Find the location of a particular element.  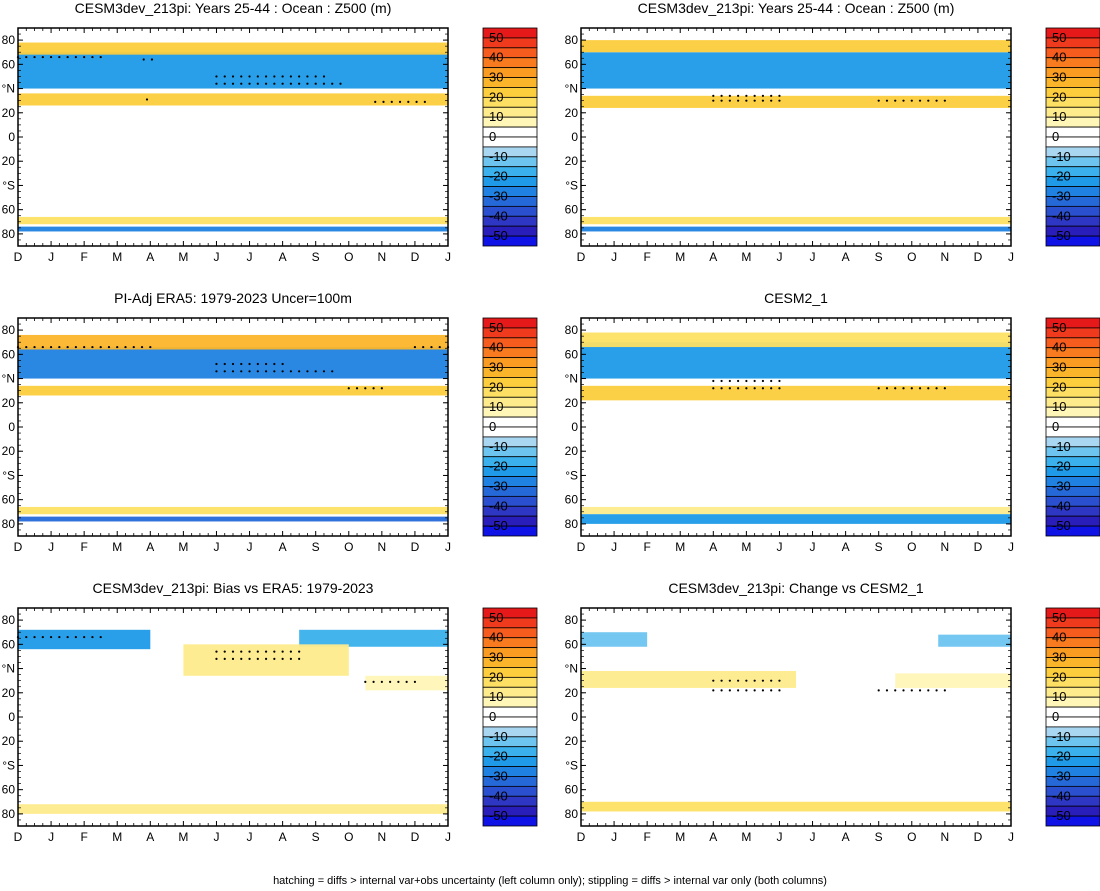

colorbar-label: 30 is located at coordinates (496, 77).